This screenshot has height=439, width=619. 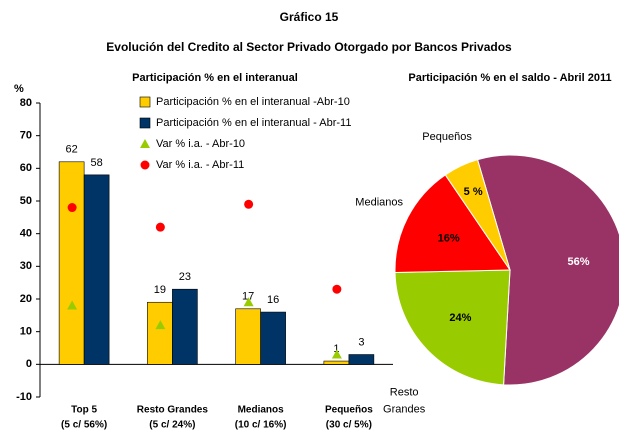 What do you see at coordinates (309, 17) in the screenshot?
I see `page-title: Gráfico 15` at bounding box center [309, 17].